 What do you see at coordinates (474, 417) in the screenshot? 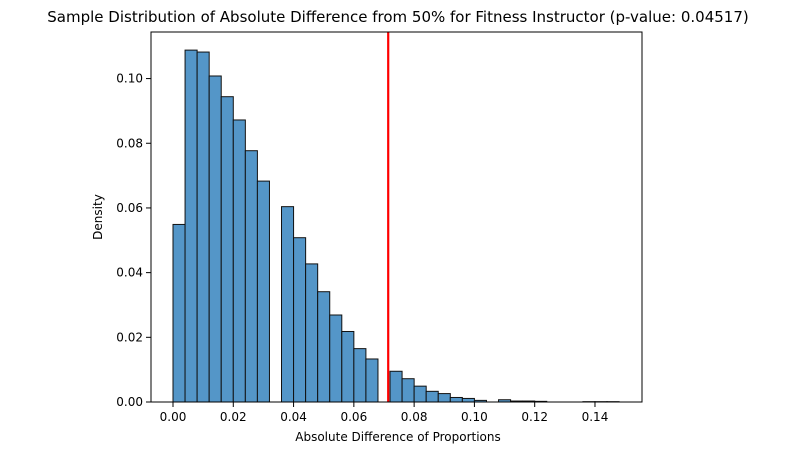
I see `x-tick-label: 0.10` at bounding box center [474, 417].